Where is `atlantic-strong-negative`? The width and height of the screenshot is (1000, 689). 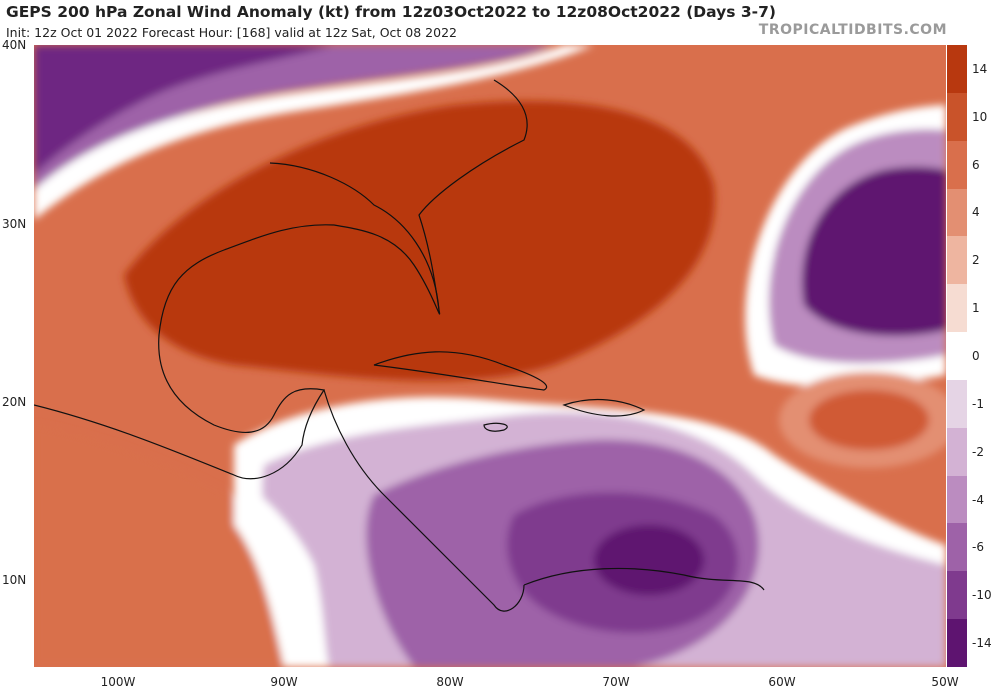
atlantic-strong-negative is located at coordinates (874, 251).